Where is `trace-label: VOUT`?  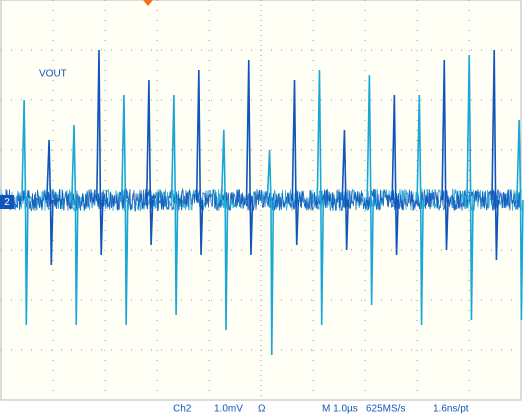
trace-label: VOUT is located at coordinates (53, 74).